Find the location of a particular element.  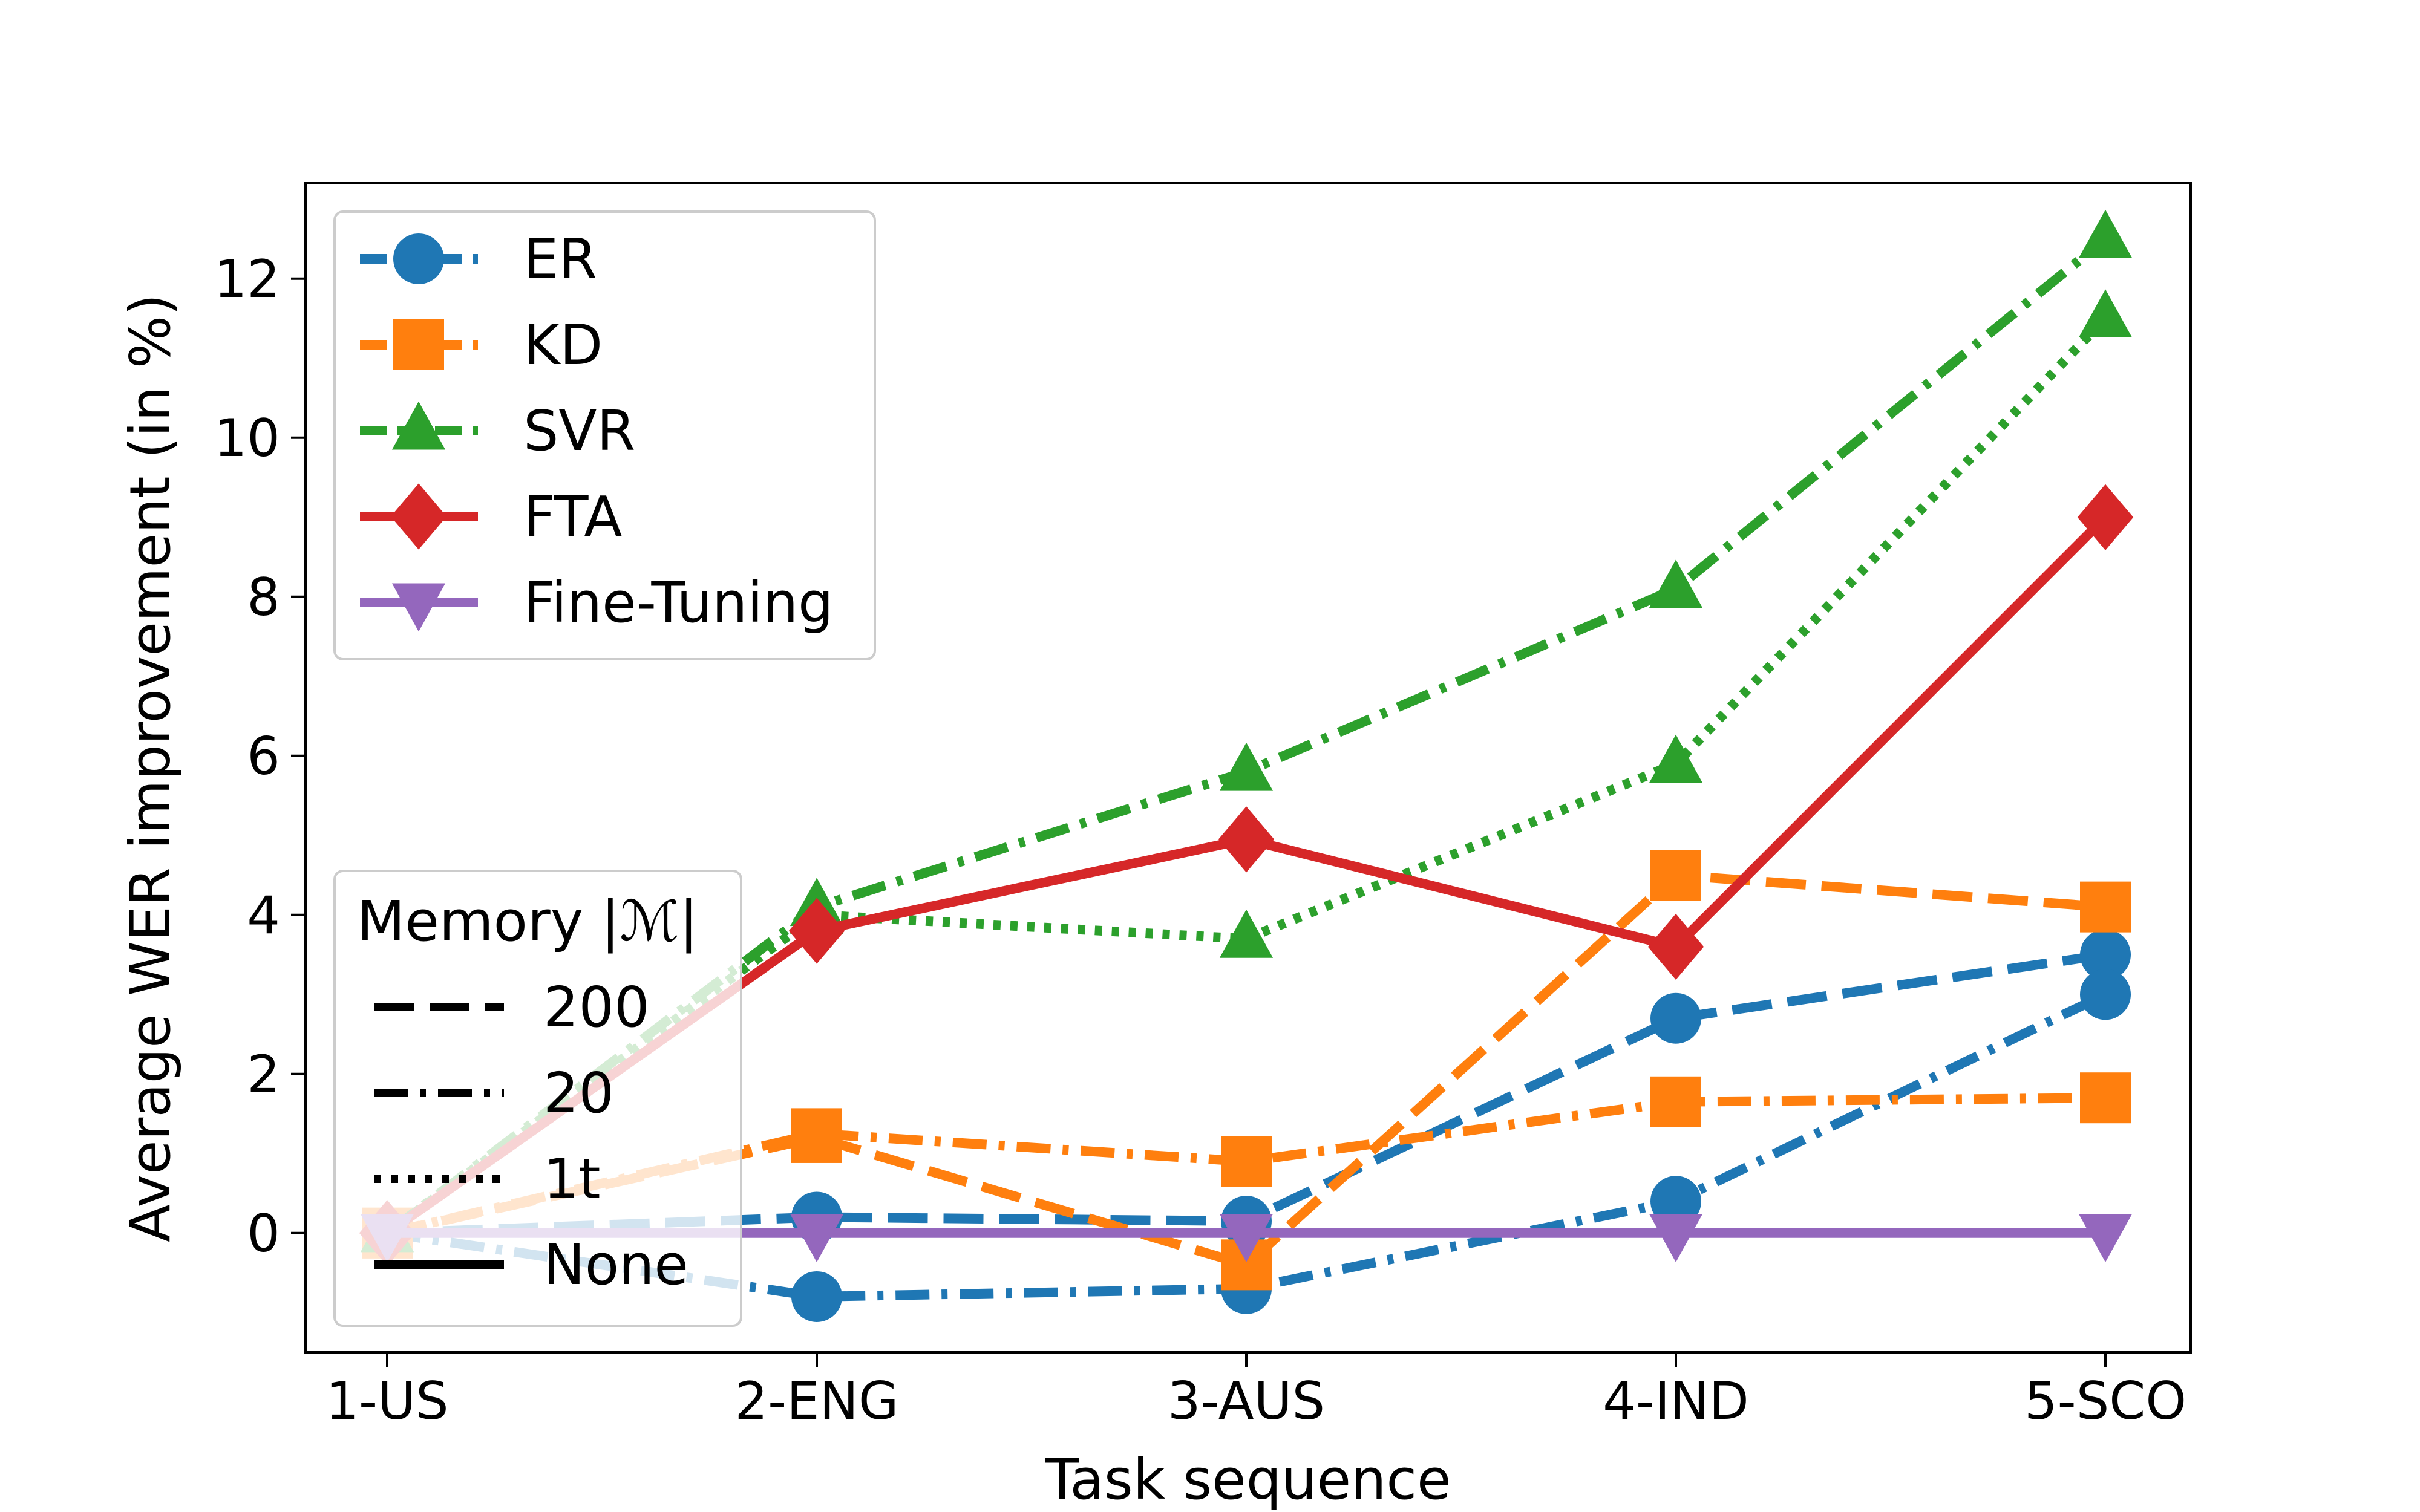

memory-legend: Memory |ℳ| 200 20 1t None is located at coordinates (537, 1098).